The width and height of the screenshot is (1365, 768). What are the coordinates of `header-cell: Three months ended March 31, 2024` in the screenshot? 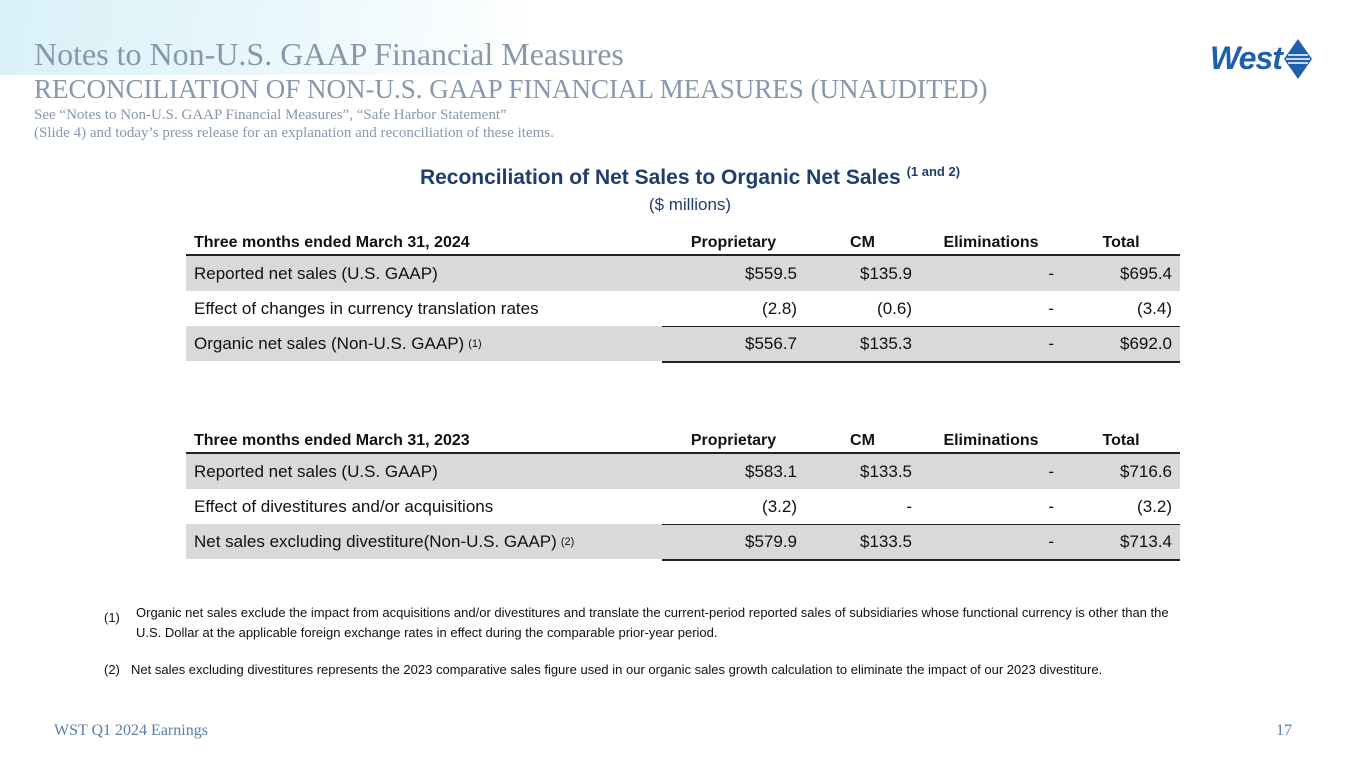 It's located at (332, 242).